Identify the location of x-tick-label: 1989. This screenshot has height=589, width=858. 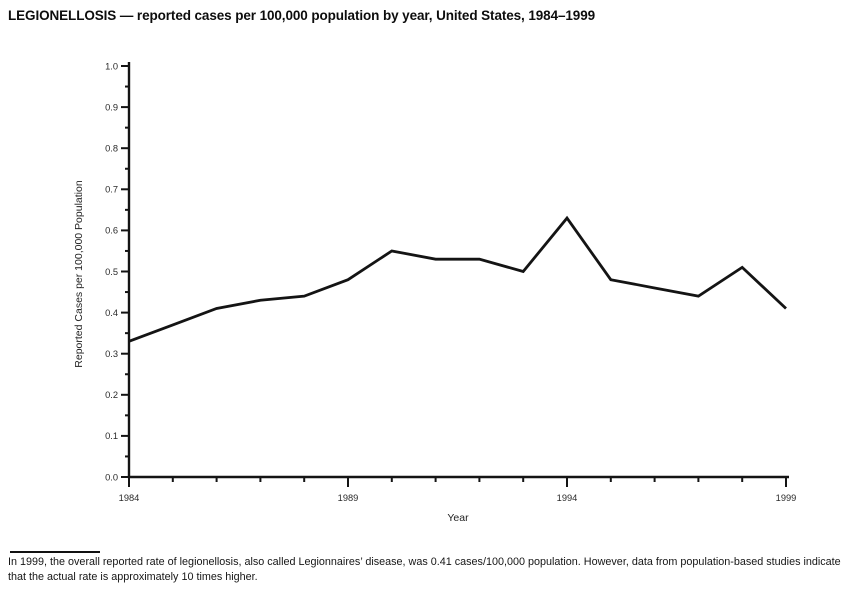
(348, 498).